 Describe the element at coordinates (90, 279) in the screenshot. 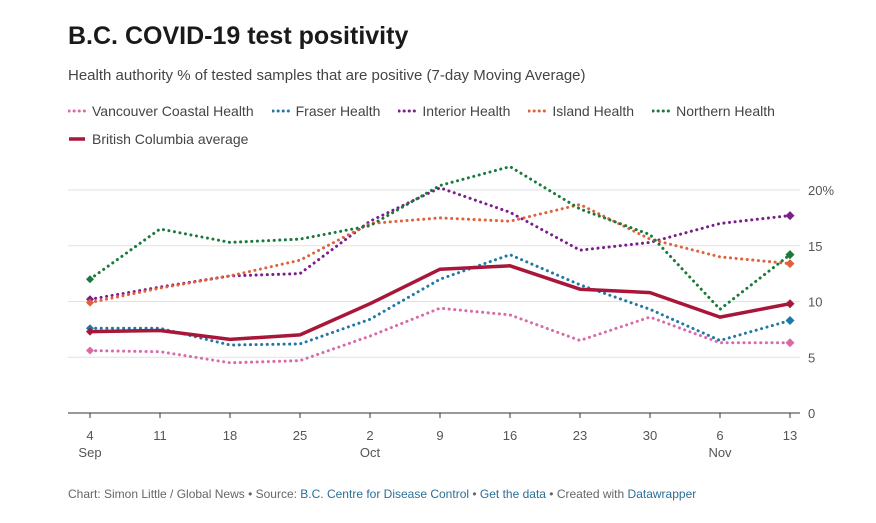

I see `data-point-start-northern-health` at that location.